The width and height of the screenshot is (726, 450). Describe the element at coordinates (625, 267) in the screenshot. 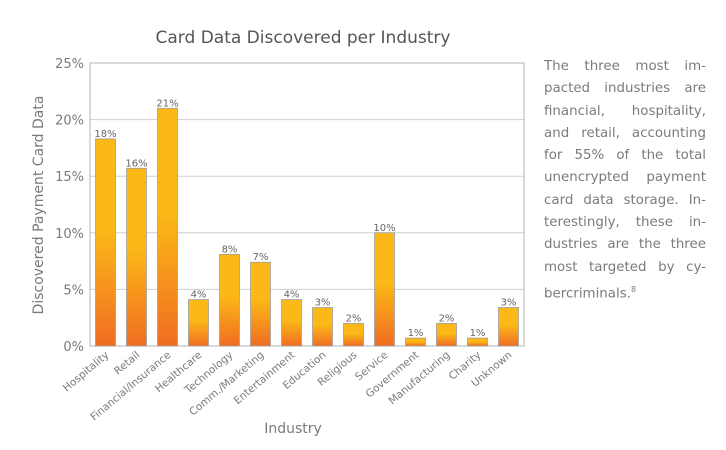

I see `description-line: most targeted by cy-` at that location.